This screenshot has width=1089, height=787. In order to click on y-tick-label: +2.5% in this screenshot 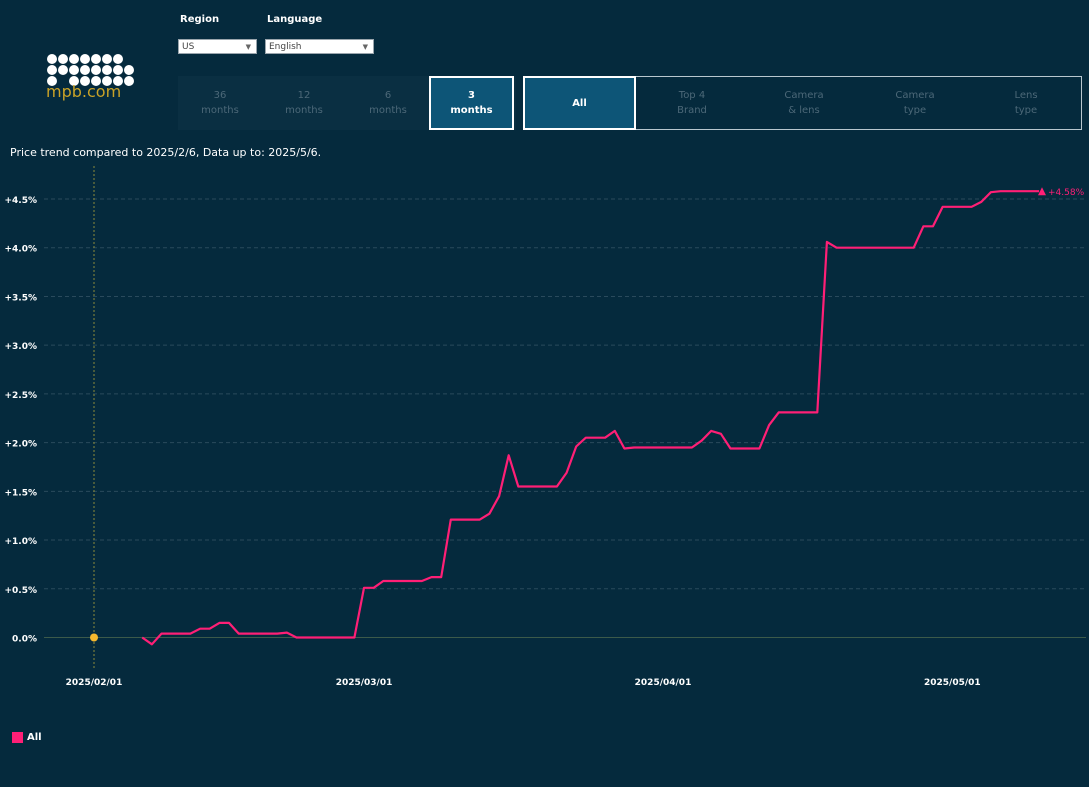, I will do `click(20, 396)`.